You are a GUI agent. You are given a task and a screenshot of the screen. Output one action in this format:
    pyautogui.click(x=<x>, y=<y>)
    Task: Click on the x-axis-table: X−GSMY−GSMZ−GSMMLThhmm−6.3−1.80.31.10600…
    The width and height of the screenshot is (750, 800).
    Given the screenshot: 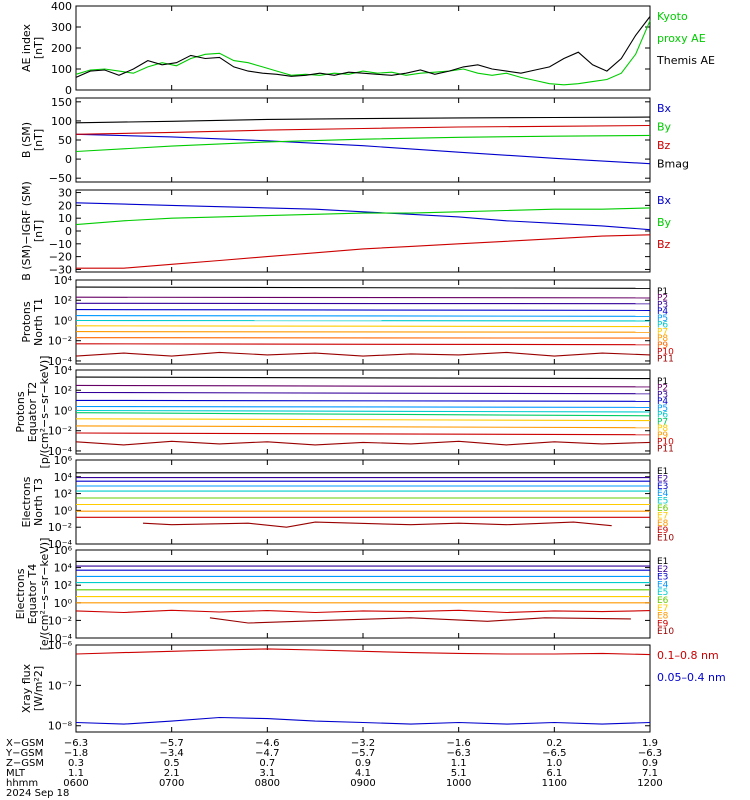 What is the action you would take?
    pyautogui.click(x=334, y=768)
    